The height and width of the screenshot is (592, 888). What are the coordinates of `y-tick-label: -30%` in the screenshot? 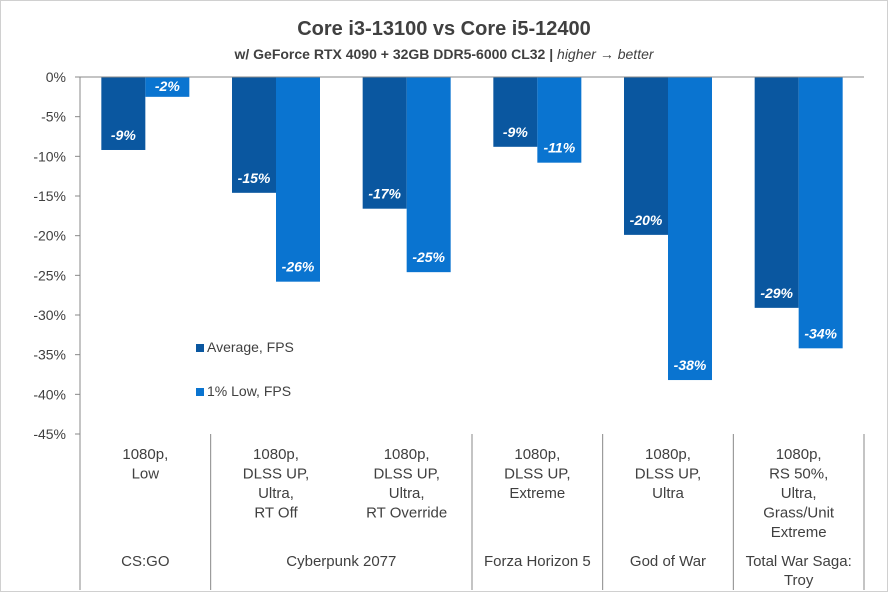 It's located at (49, 315).